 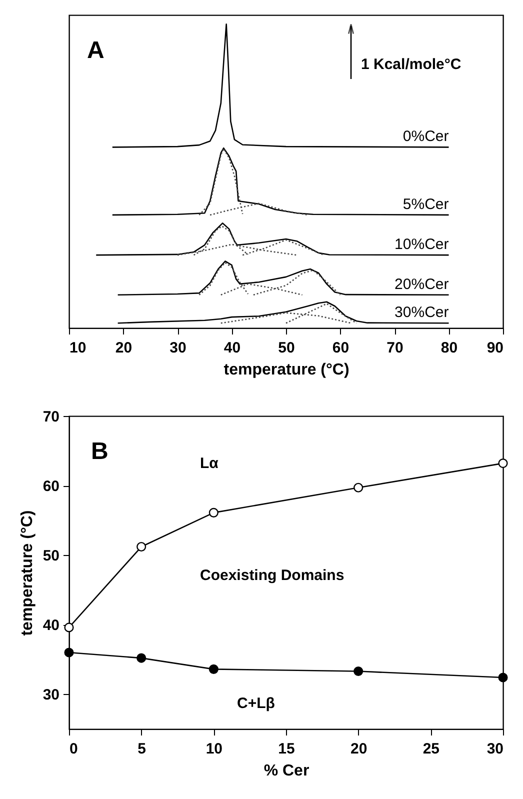 I want to click on annotation: B, so click(x=99, y=451).